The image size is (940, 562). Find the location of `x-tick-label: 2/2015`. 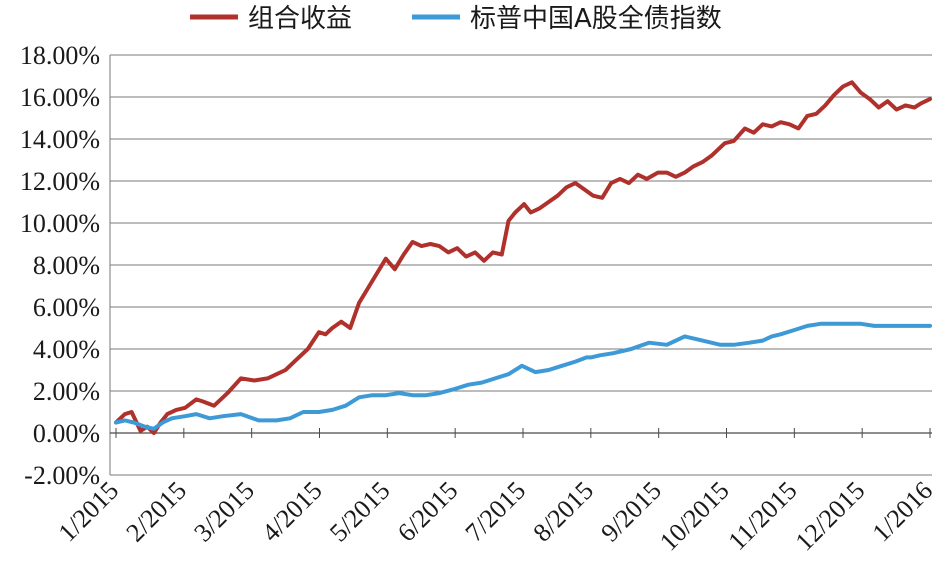

x-tick-label: 2/2015 is located at coordinates (156, 512).